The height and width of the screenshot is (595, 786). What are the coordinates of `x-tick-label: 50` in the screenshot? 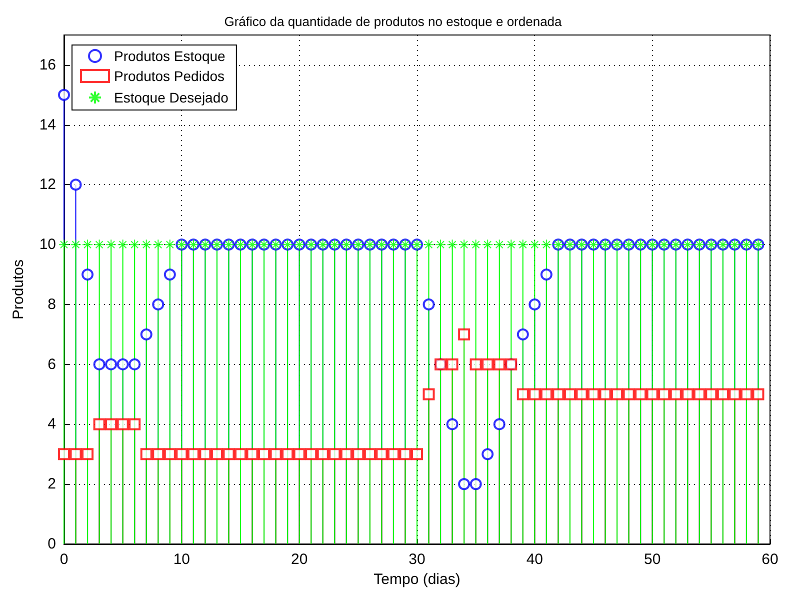 It's located at (652, 559).